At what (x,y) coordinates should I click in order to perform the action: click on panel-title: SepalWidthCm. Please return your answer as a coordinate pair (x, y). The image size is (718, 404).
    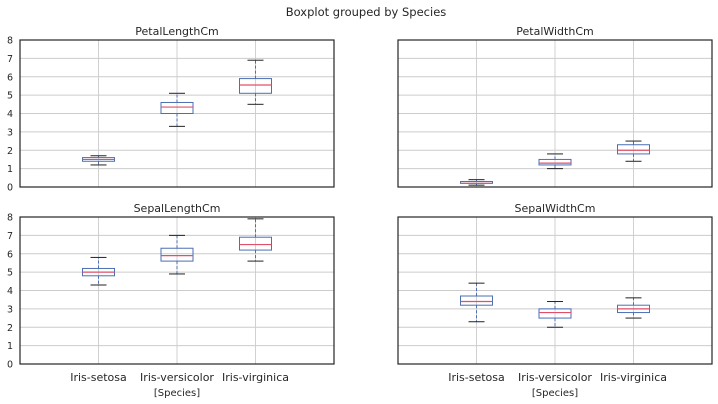
    Looking at the image, I should click on (555, 208).